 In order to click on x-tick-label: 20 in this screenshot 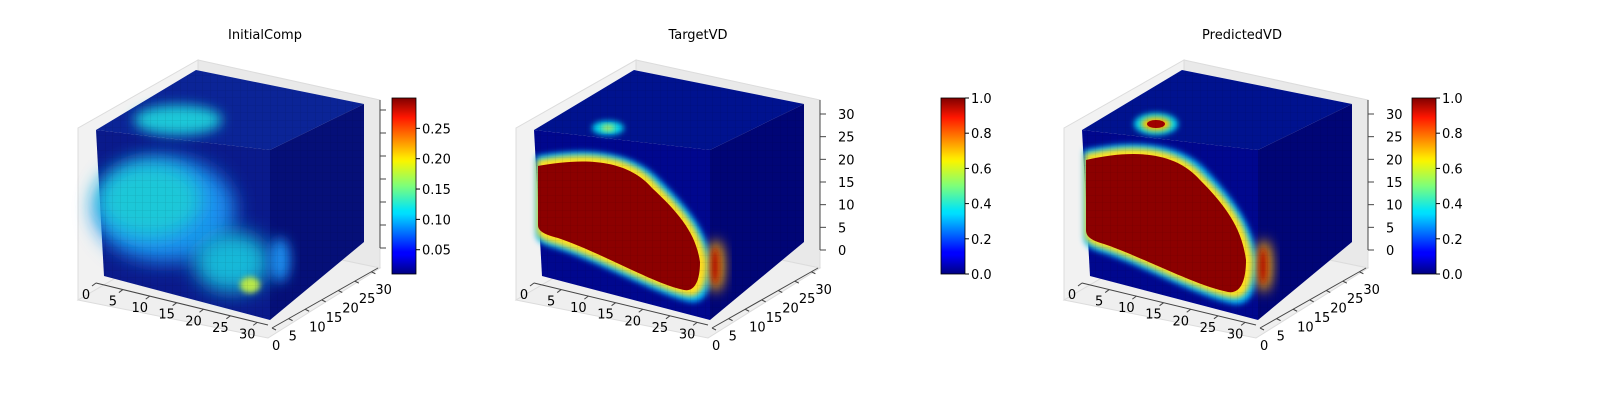, I will do `click(1180, 321)`.